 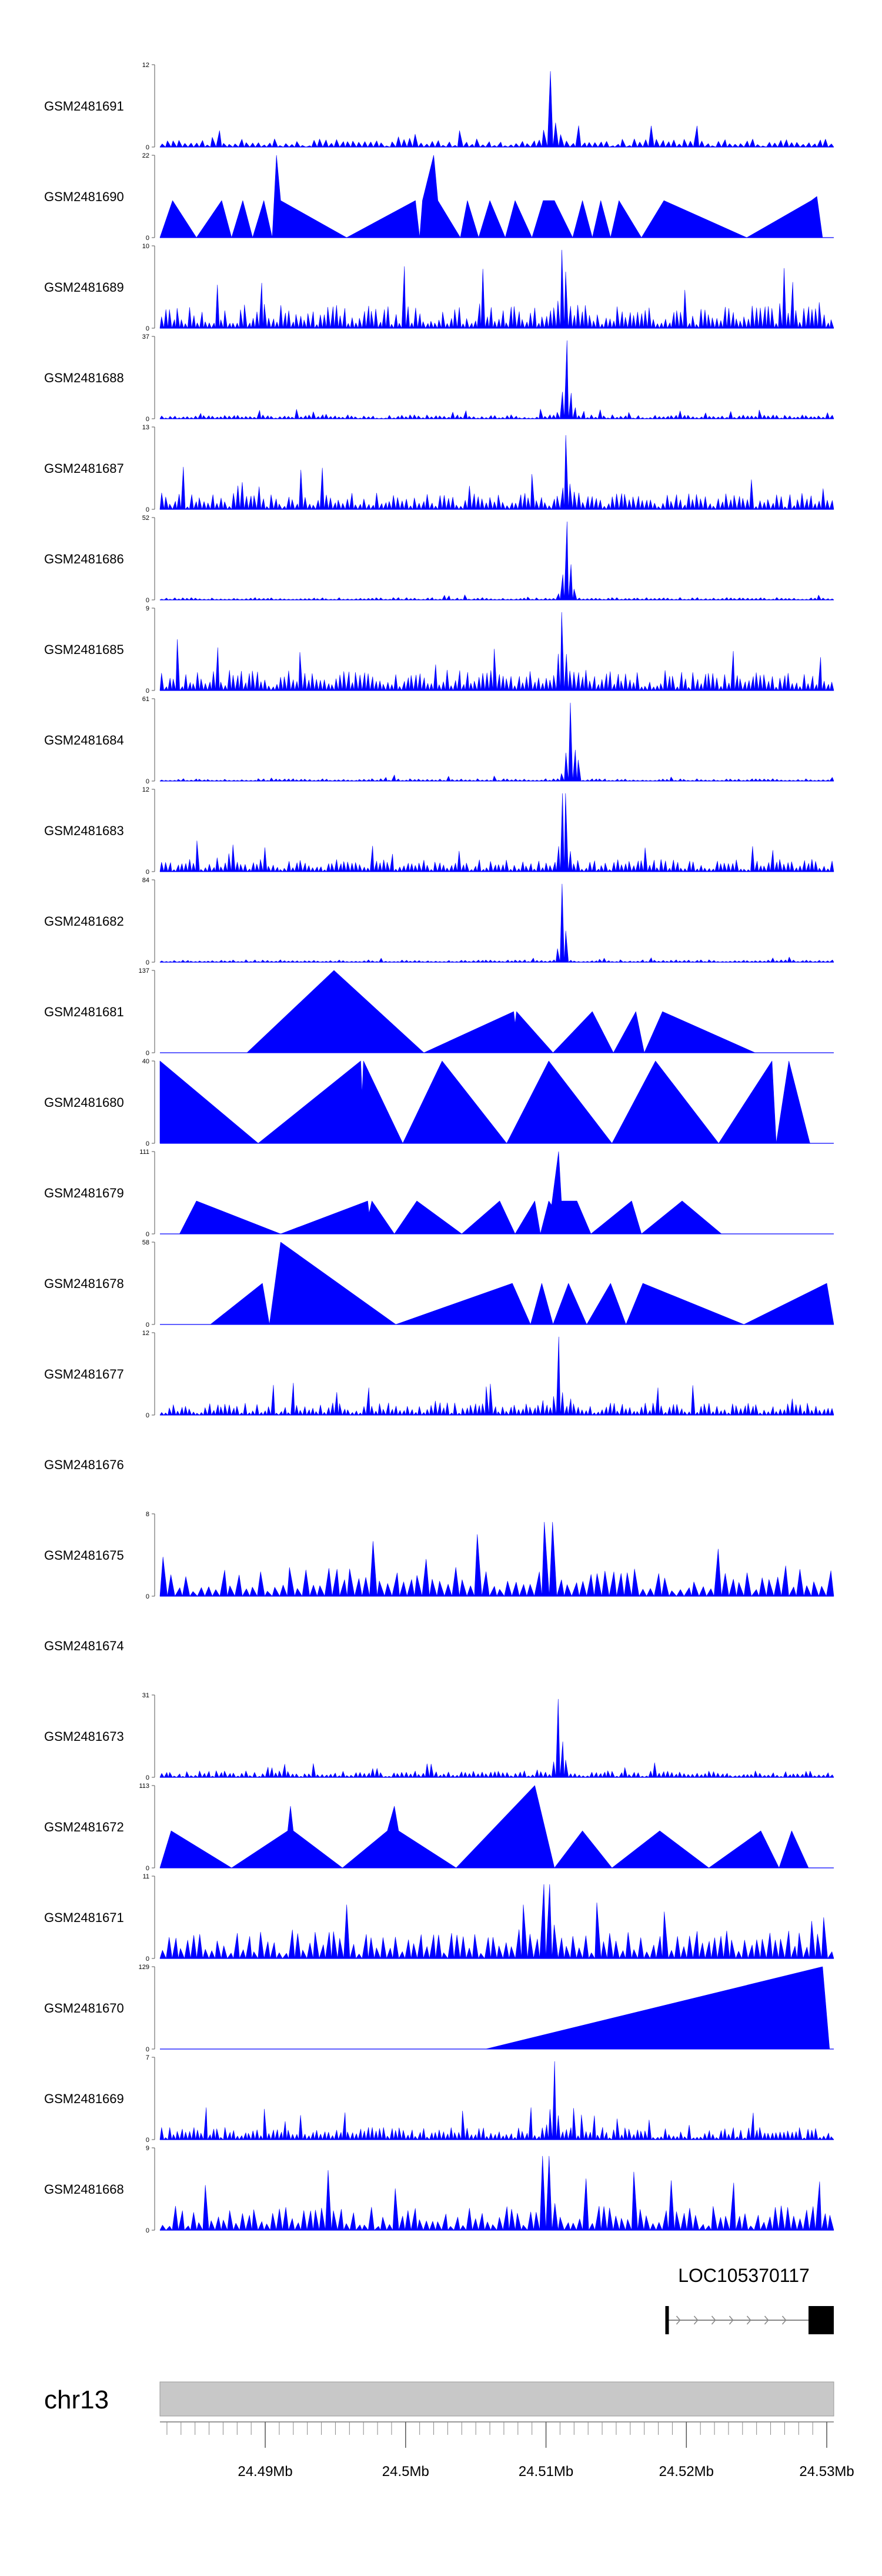 I want to click on track-gsm2481670: GSM2481670 129 0, so click(x=439, y=2008).